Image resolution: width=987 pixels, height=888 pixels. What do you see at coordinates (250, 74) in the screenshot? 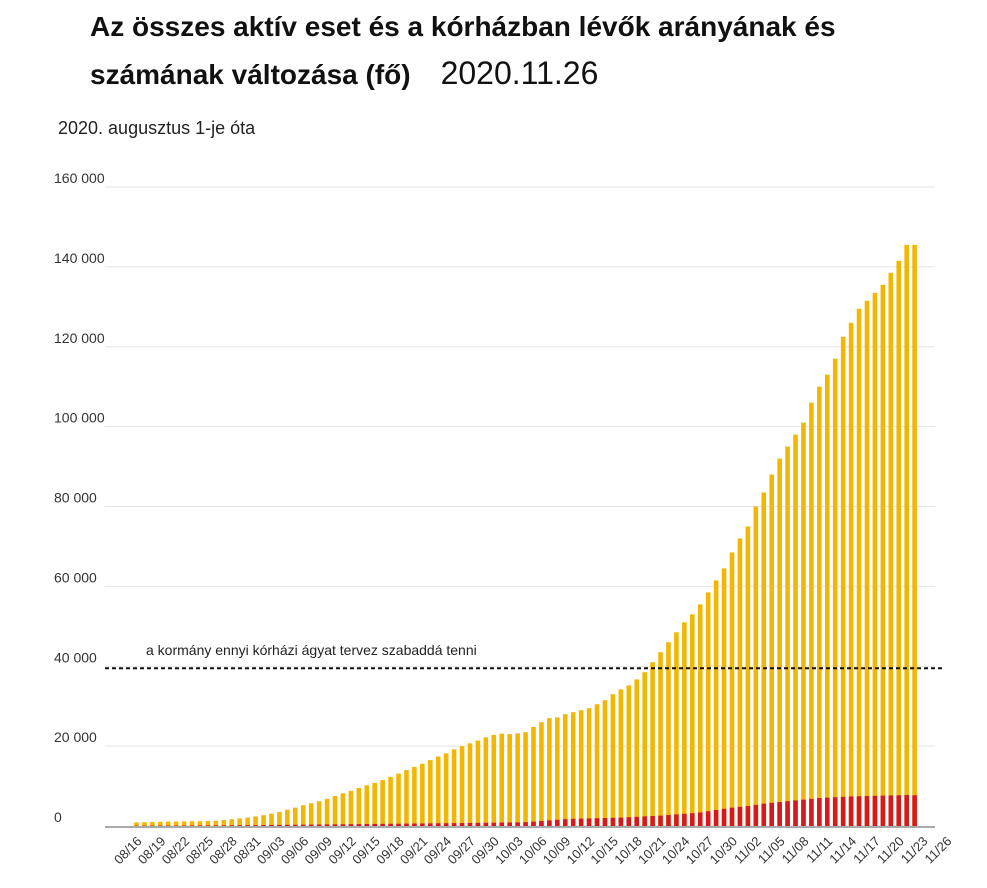
I see `chart-title-line-2-text: számának változása (fő)` at bounding box center [250, 74].